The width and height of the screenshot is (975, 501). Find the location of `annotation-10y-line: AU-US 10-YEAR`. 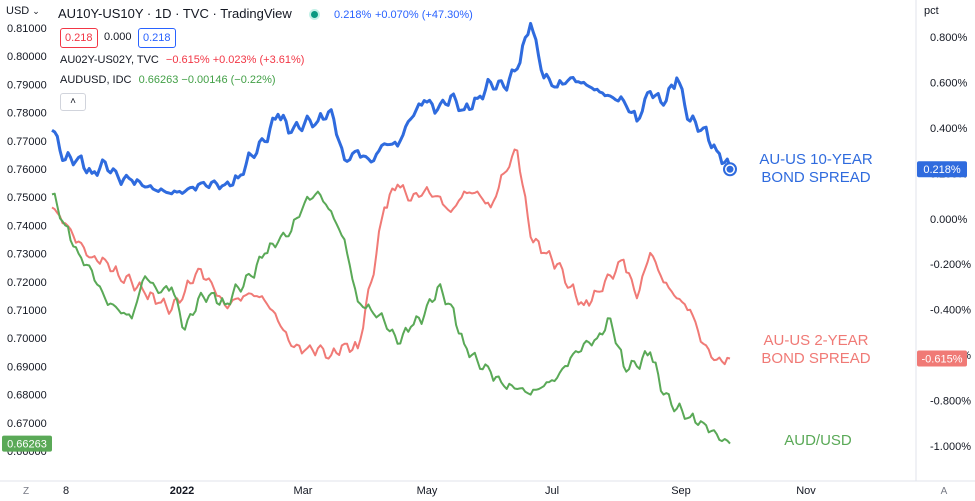

annotation-10y-line: AU-US 10-YEAR is located at coordinates (816, 159).